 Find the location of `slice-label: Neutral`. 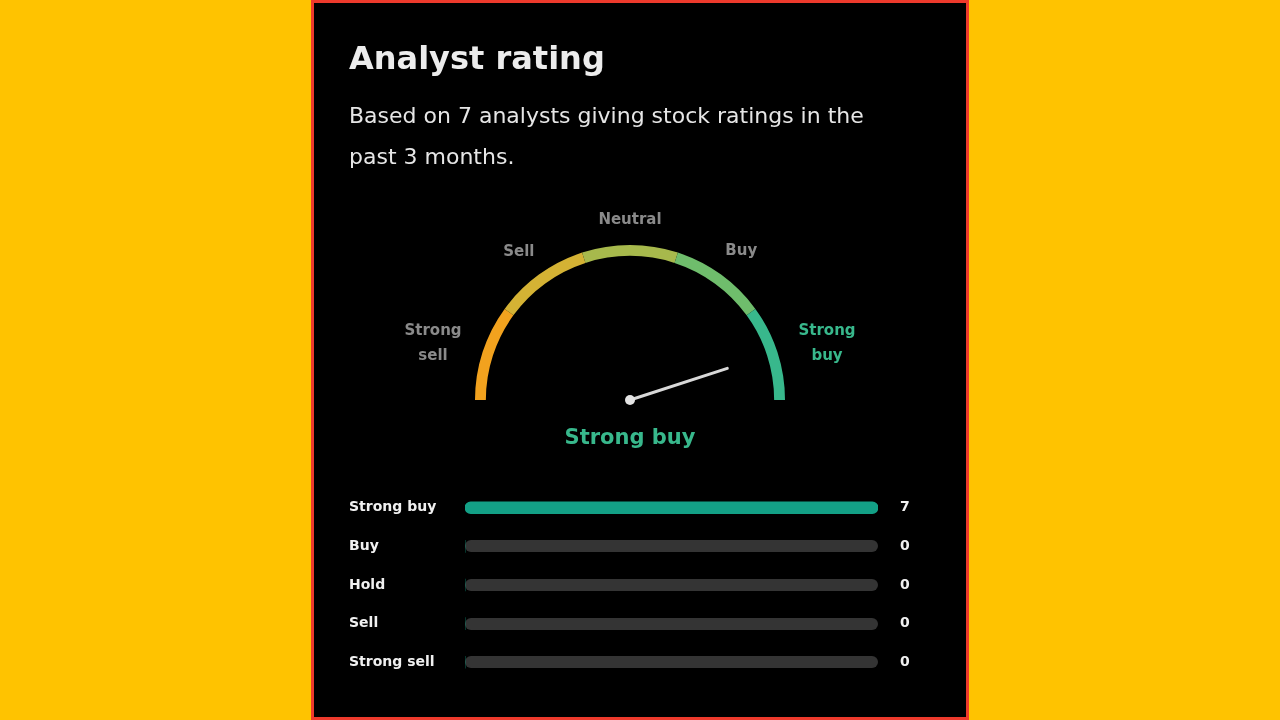

slice-label: Neutral is located at coordinates (630, 218).